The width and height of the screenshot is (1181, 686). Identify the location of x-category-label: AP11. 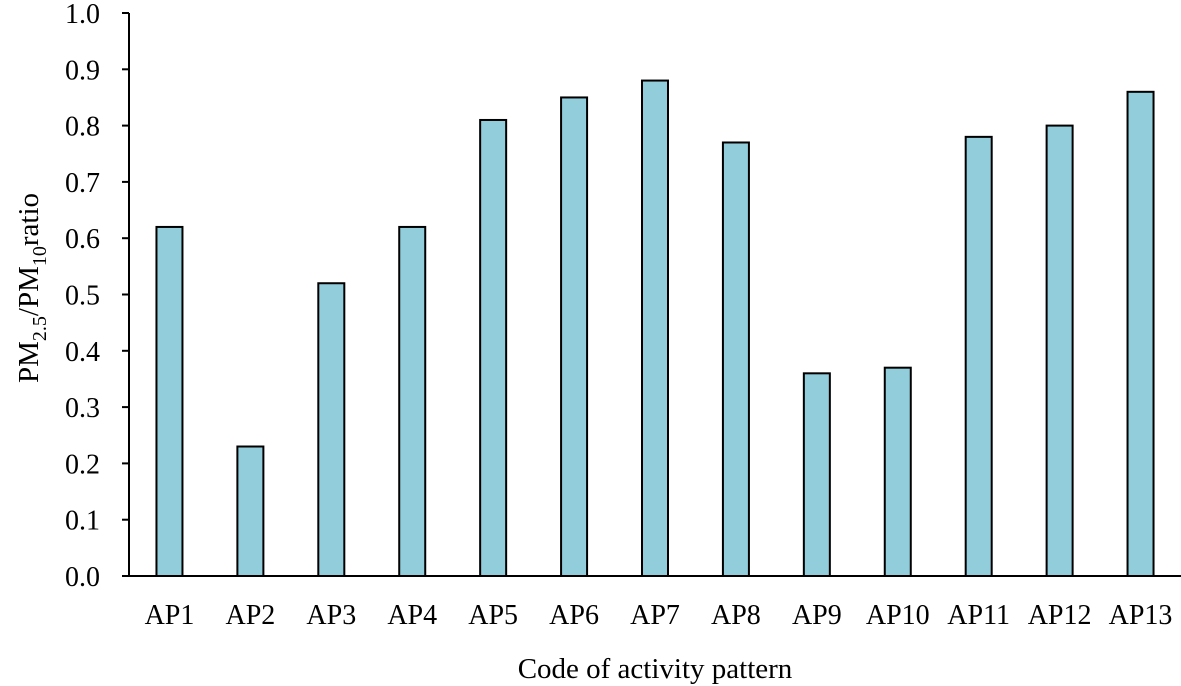
(978, 615).